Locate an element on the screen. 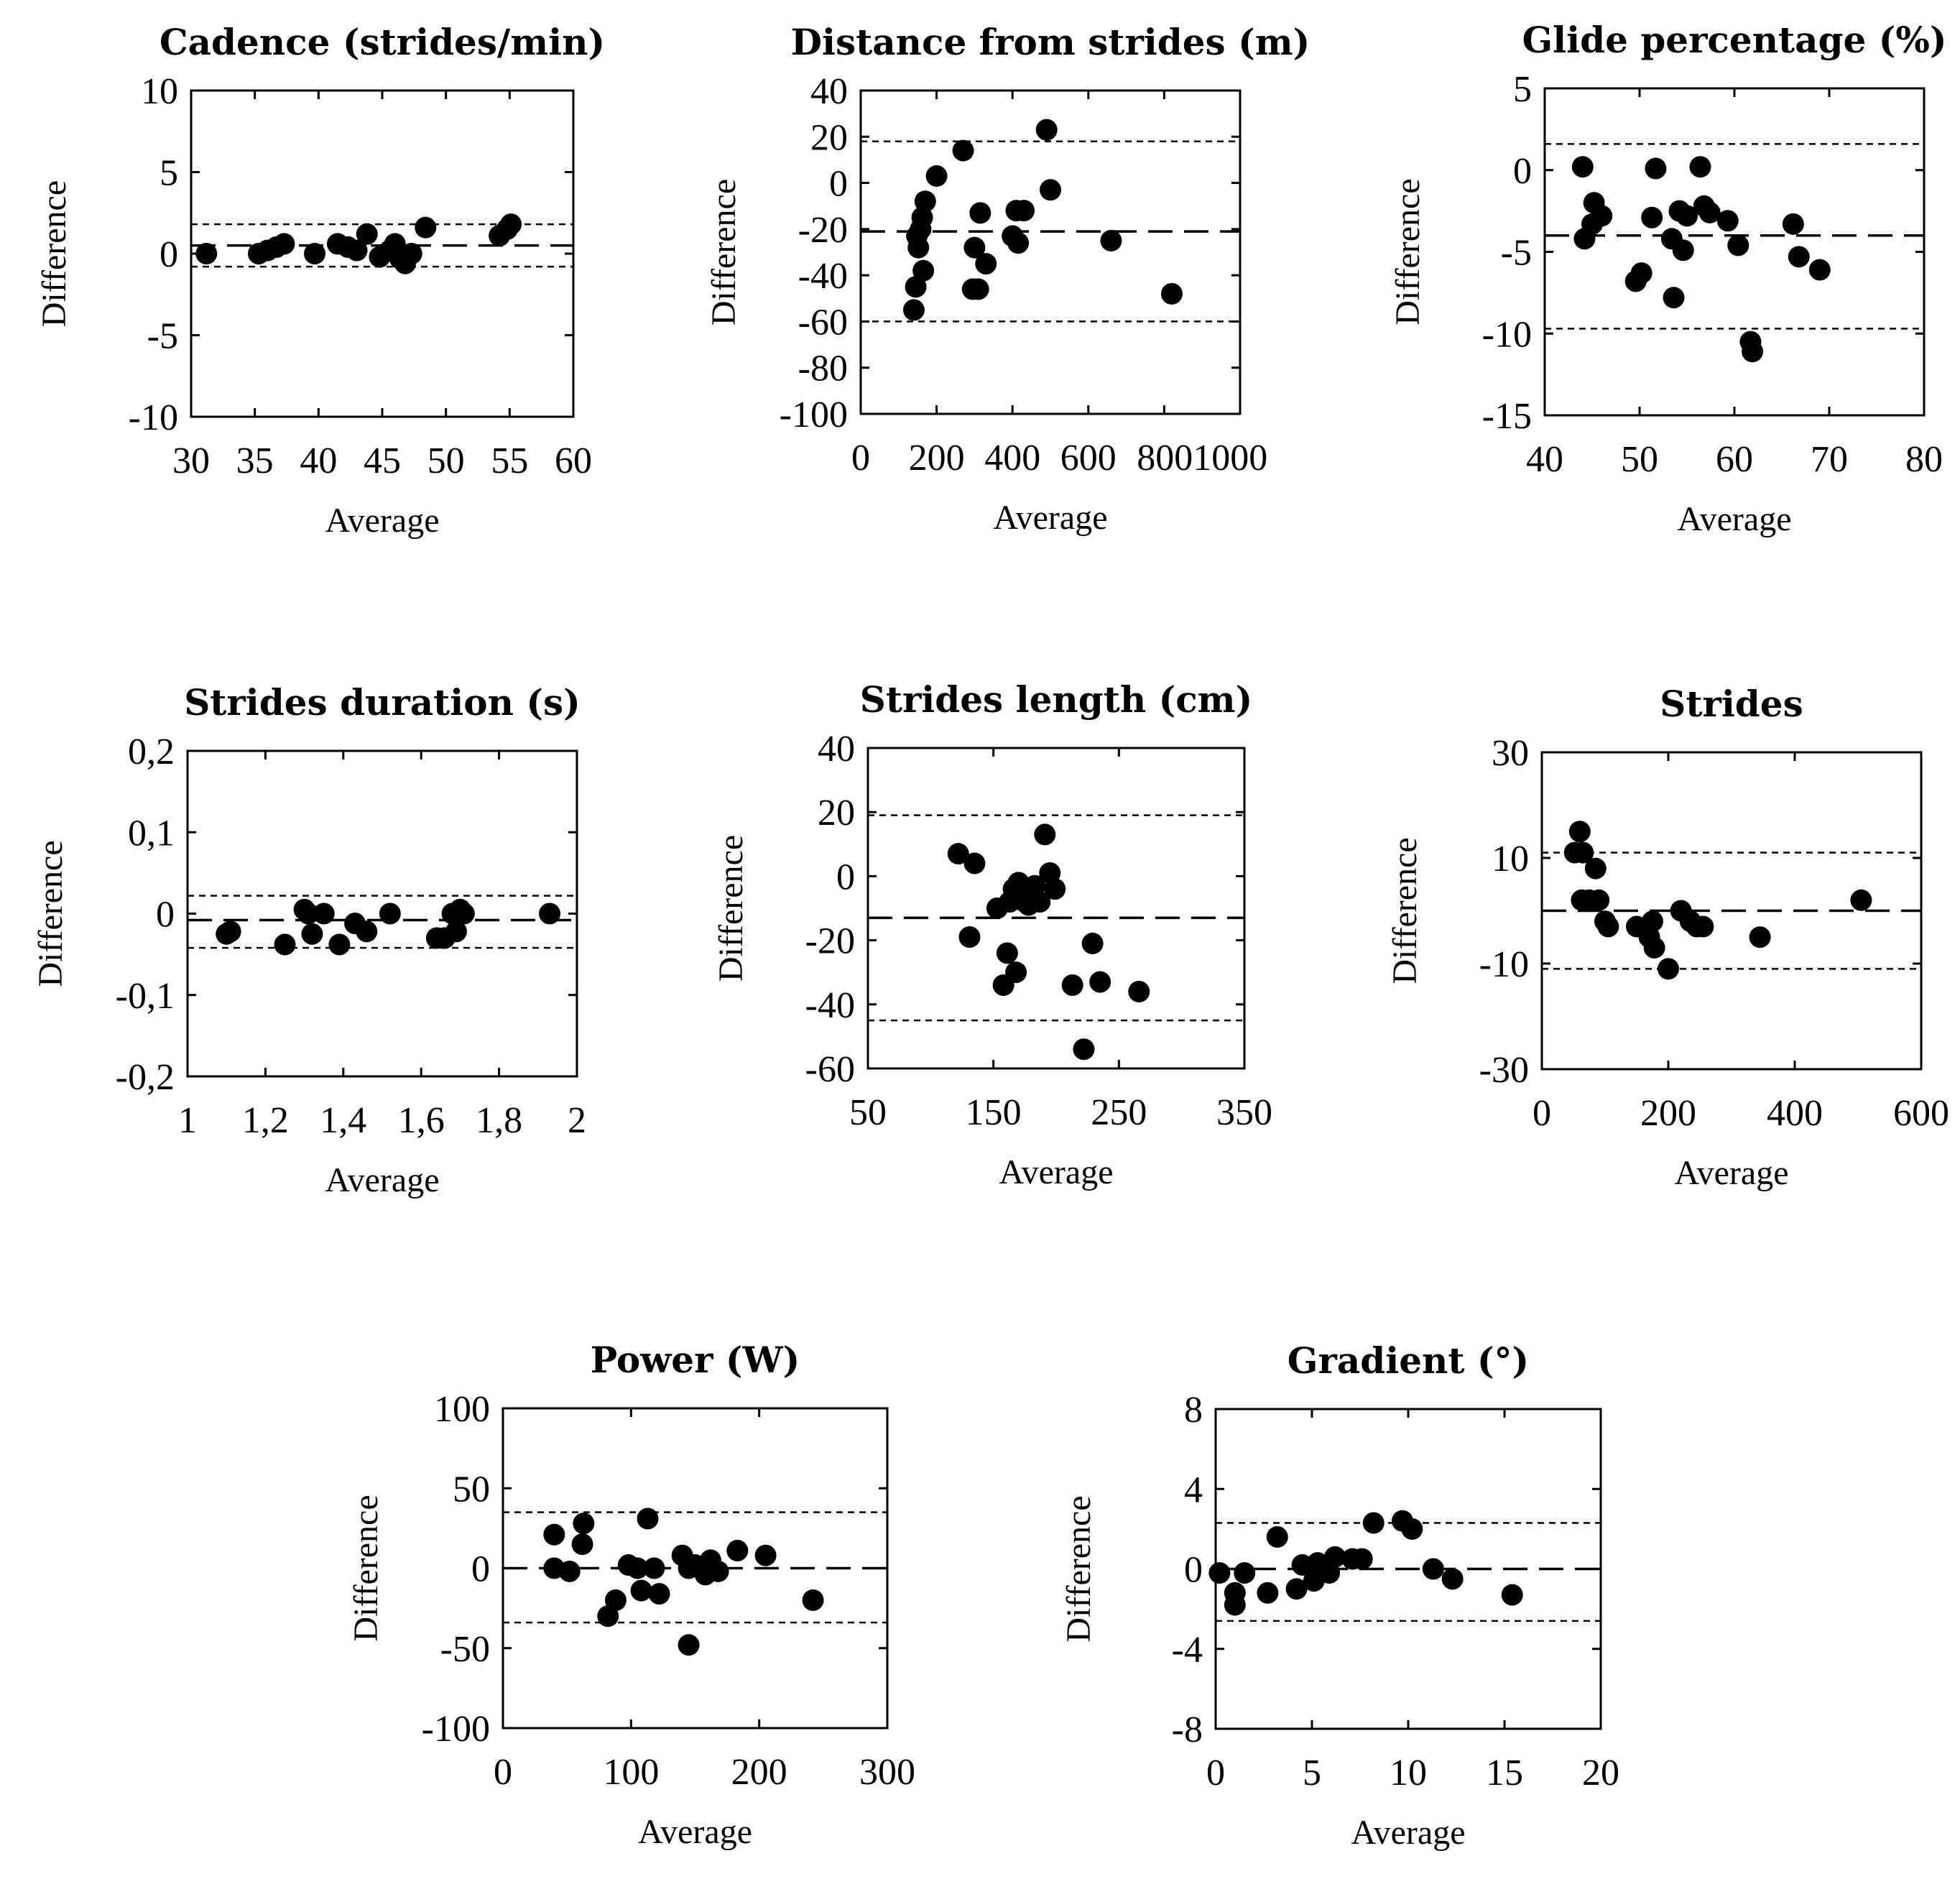 Image resolution: width=1960 pixels, height=1884 pixels. y-tick-label: 10 is located at coordinates (1511, 859).